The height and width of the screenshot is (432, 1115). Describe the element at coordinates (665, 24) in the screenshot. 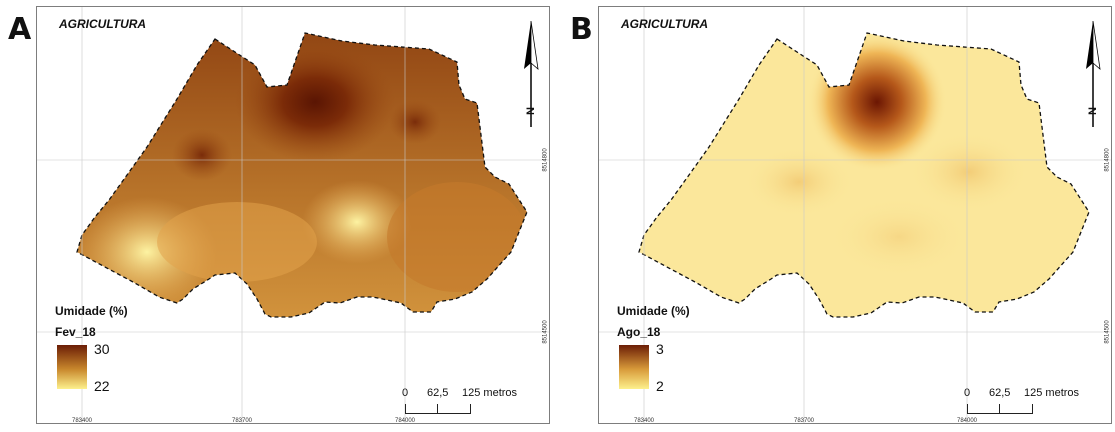

I see `theme-label-b: AGRICULTURA` at that location.